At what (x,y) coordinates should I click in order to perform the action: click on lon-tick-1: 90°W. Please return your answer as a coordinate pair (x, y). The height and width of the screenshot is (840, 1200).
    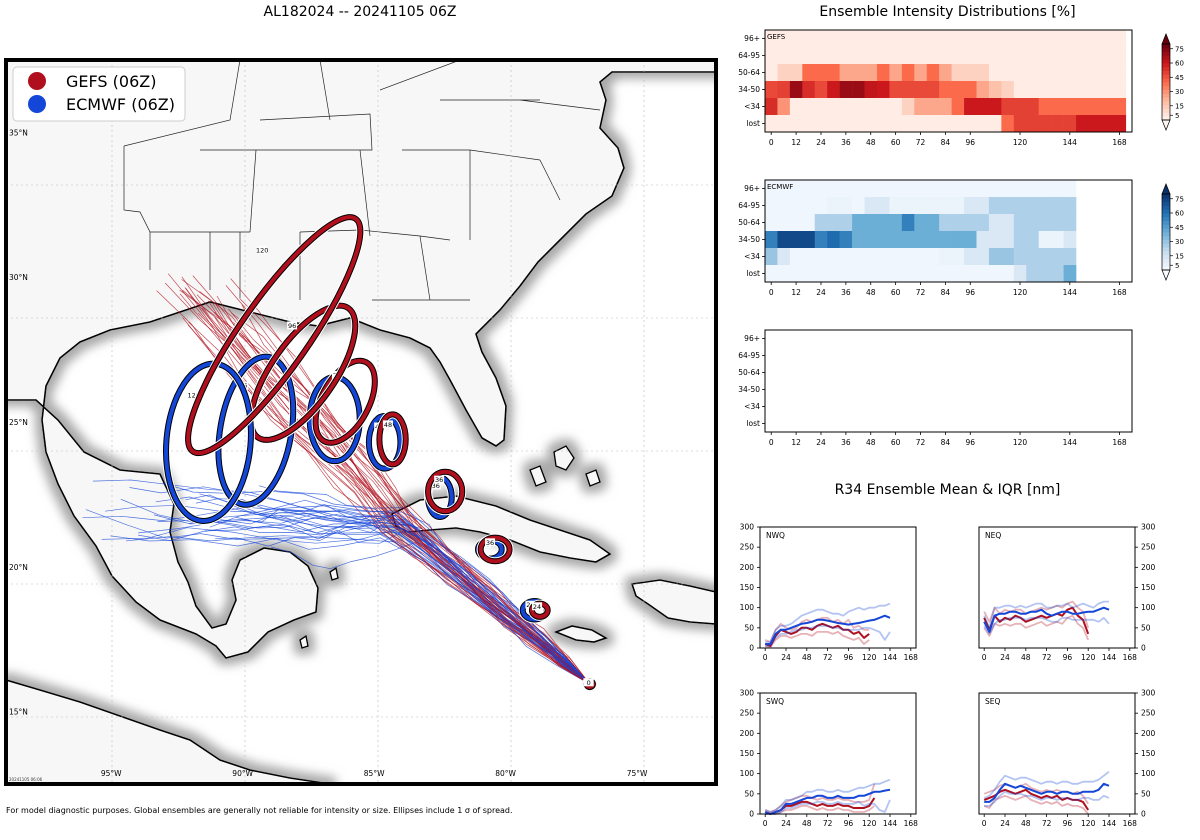
    Looking at the image, I should click on (242, 773).